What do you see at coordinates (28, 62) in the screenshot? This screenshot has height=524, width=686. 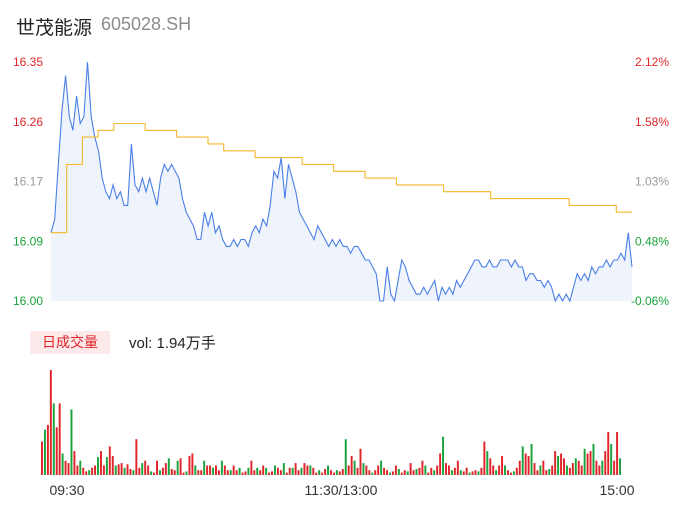 I see `y-tick-label: 16.35` at bounding box center [28, 62].